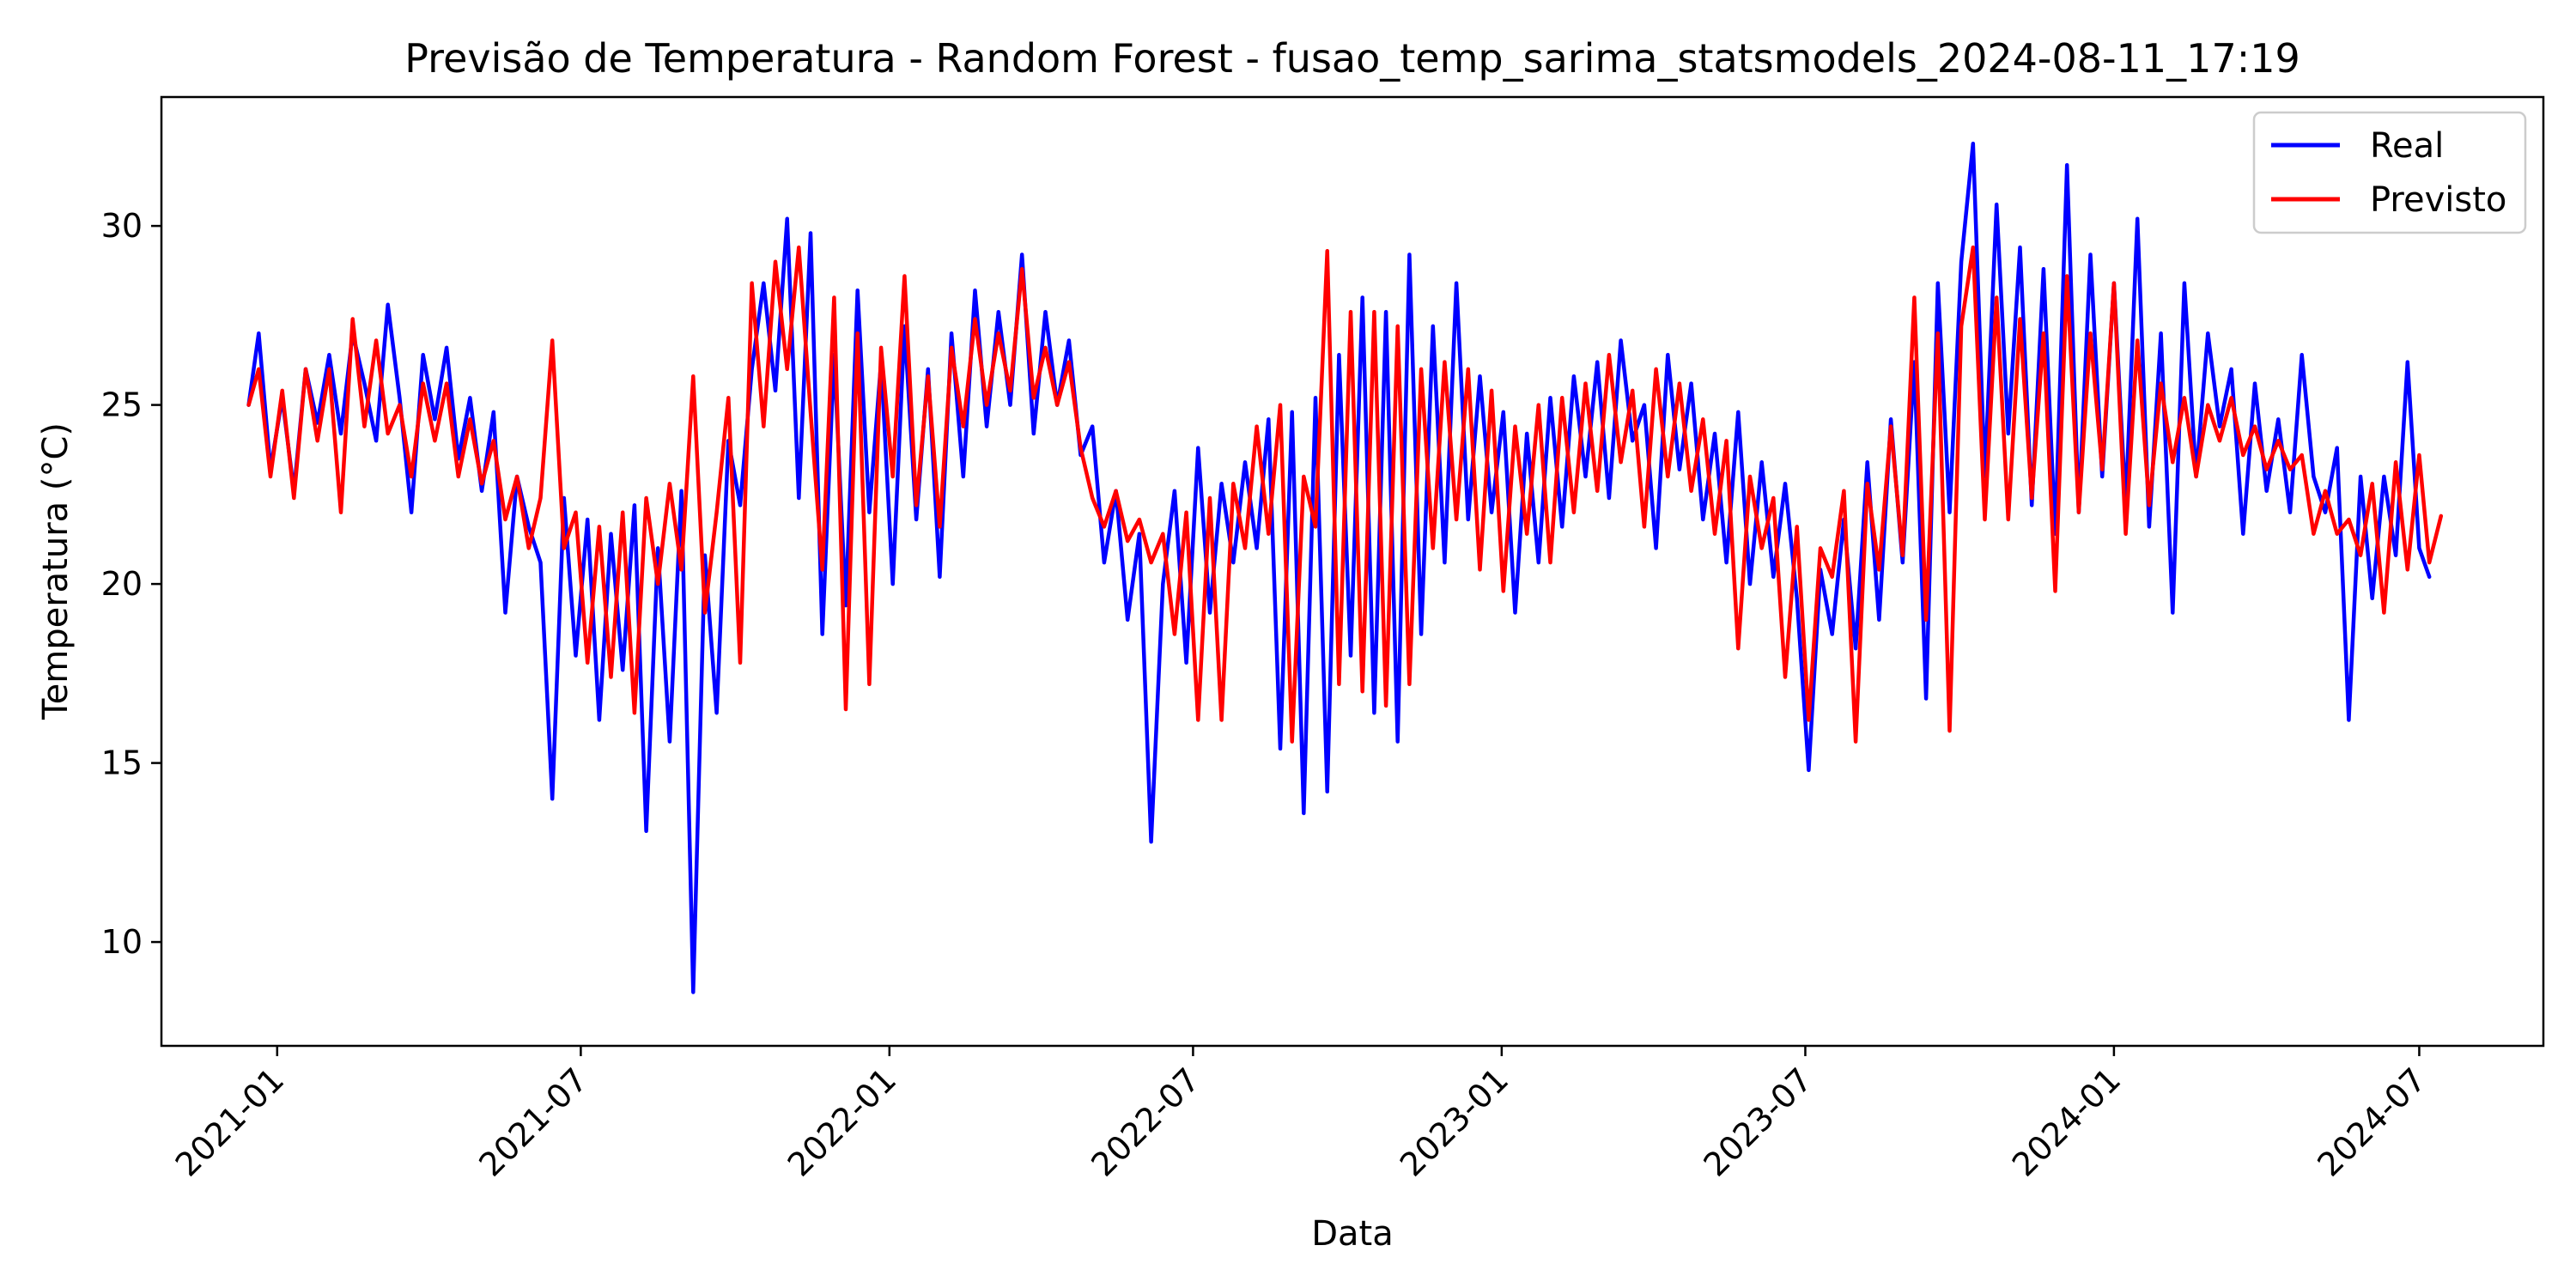 Image resolution: width=2576 pixels, height=1288 pixels. I want to click on y-axis-label: Temperatura (°C), so click(56, 571).